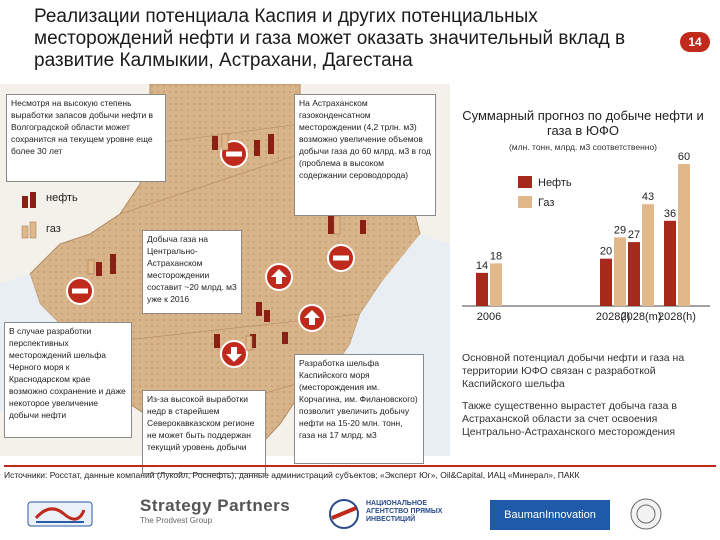 The image size is (720, 540). What do you see at coordinates (496, 256) in the screenshot?
I see `data-label-gas: 18` at bounding box center [496, 256].